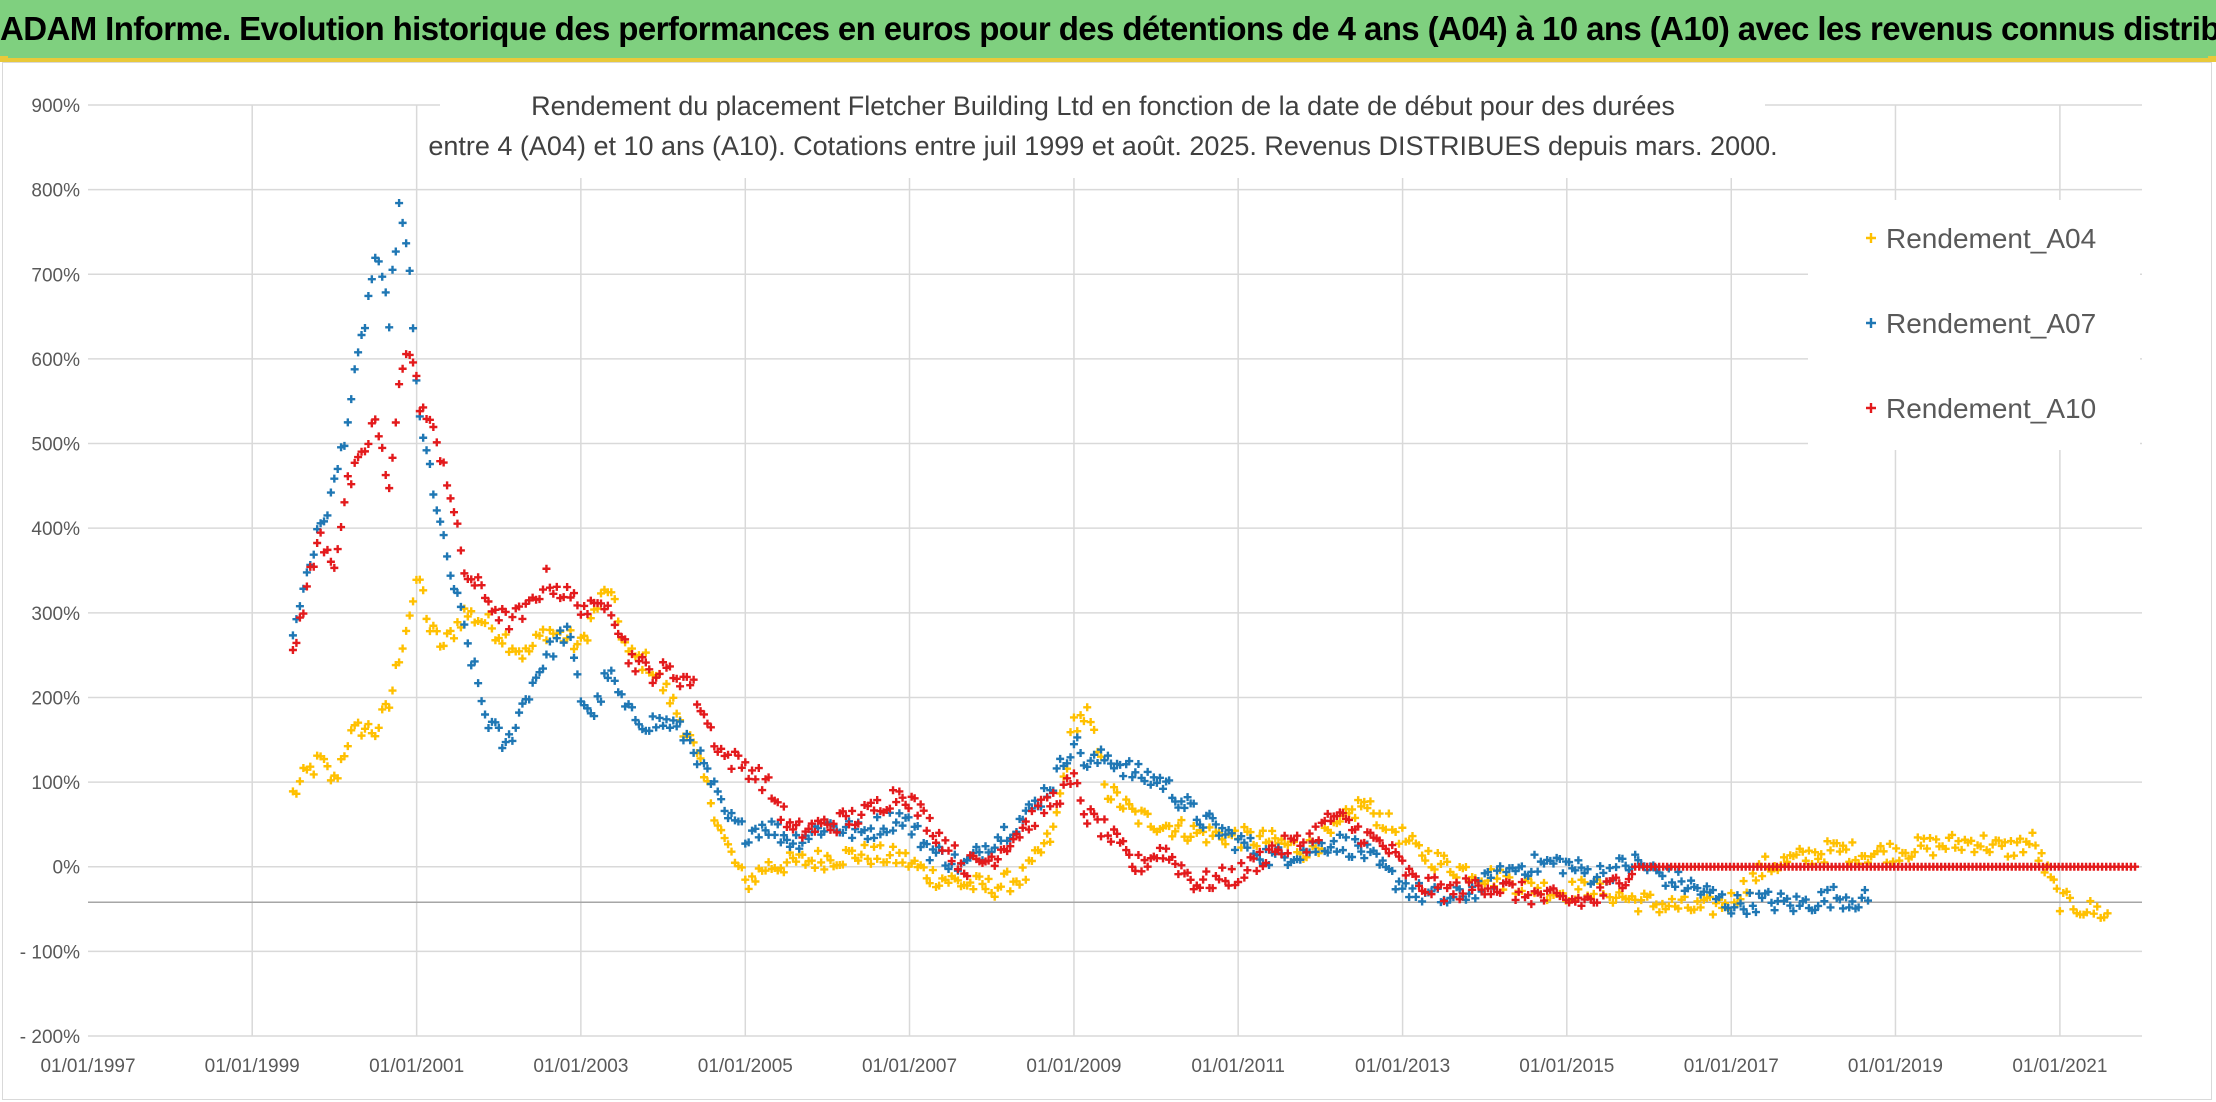 This screenshot has width=2216, height=1102. I want to click on legend-label: Rendement_A10, so click(1991, 408).